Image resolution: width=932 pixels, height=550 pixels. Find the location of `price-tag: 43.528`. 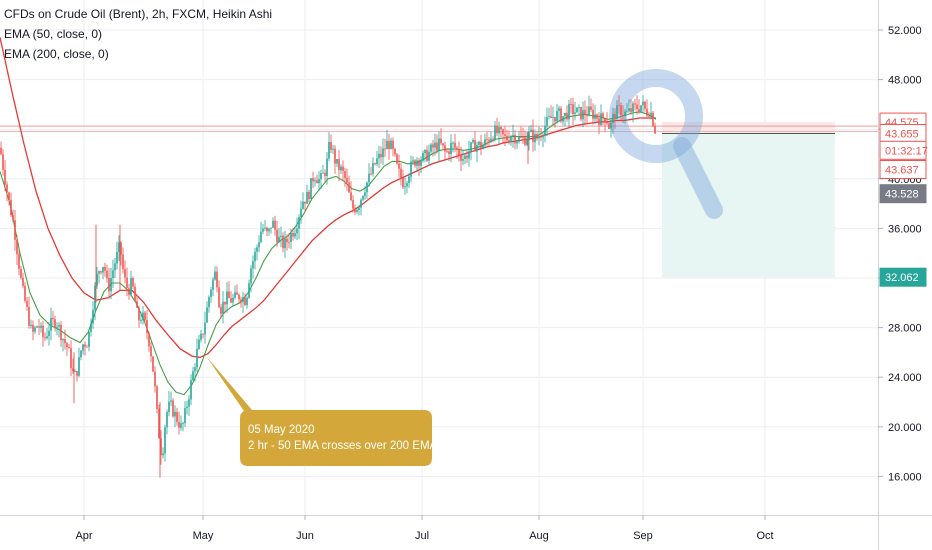

price-tag: 43.528 is located at coordinates (903, 194).